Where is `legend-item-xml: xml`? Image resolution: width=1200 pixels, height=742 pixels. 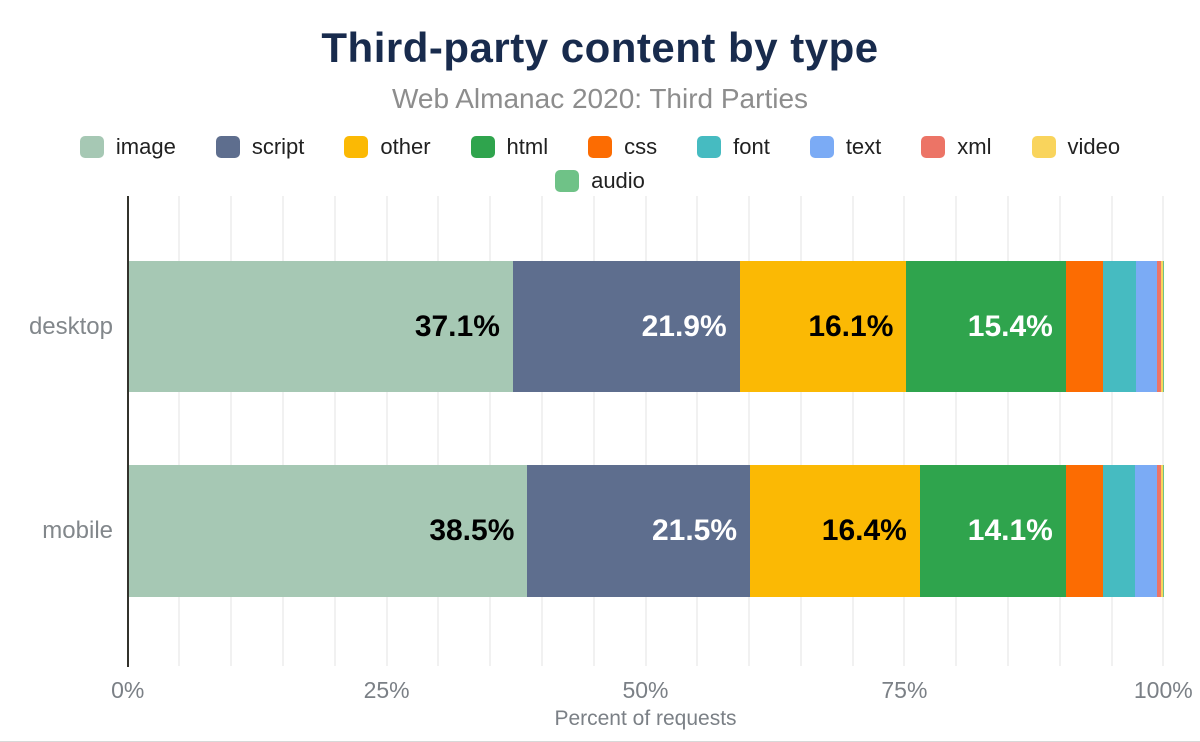 legend-item-xml: xml is located at coordinates (956, 146).